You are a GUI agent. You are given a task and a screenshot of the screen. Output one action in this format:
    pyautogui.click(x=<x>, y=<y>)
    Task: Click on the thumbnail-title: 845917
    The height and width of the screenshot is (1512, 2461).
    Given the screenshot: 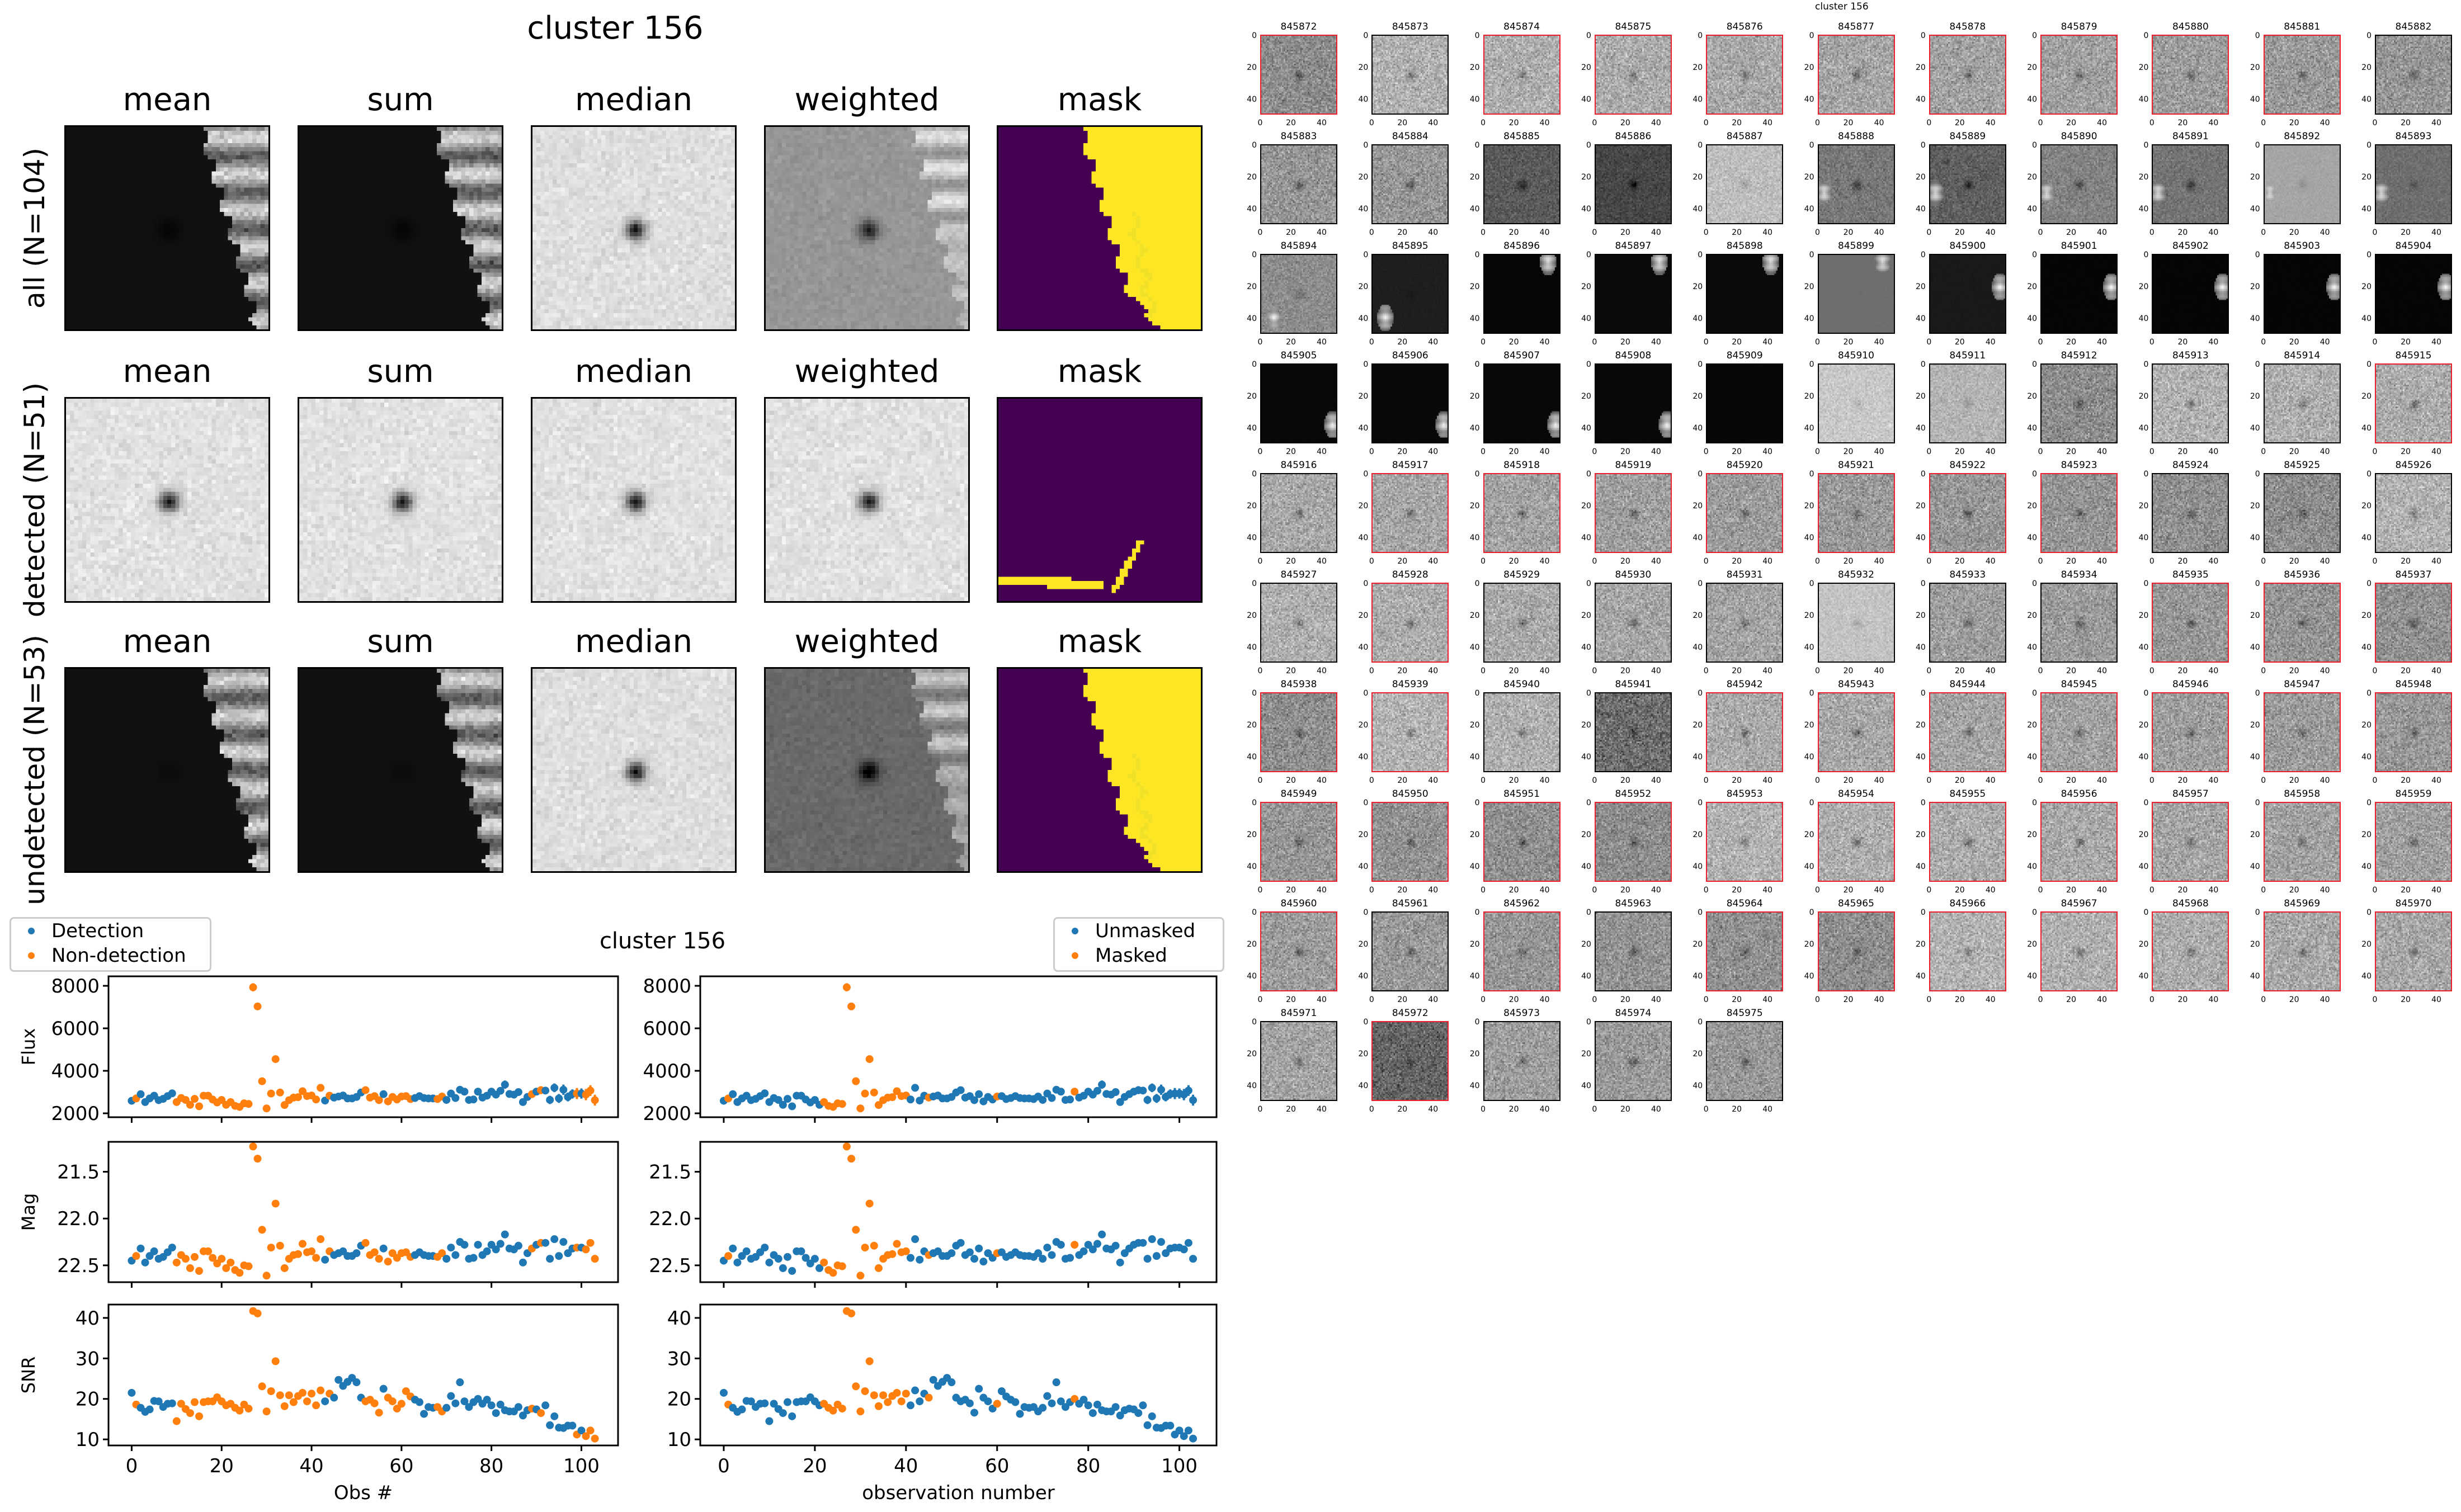 What is the action you would take?
    pyautogui.click(x=1410, y=465)
    